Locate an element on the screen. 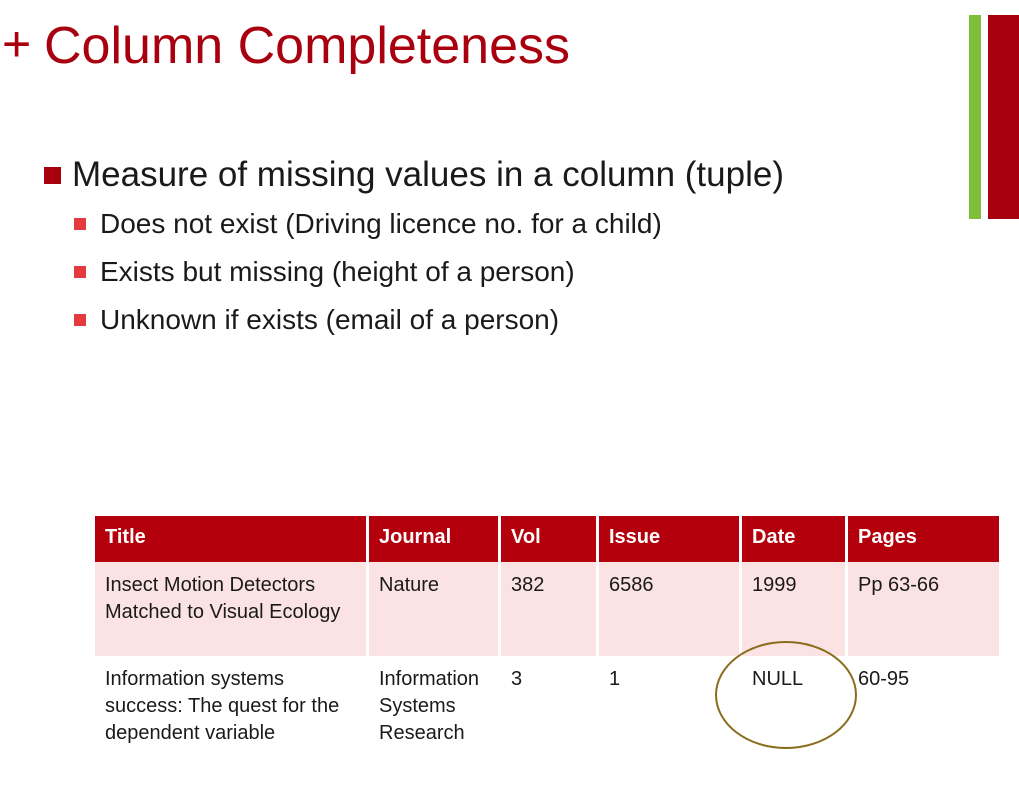  sub-bullet-text: Exists but missing (height of a person) is located at coordinates (337, 271).